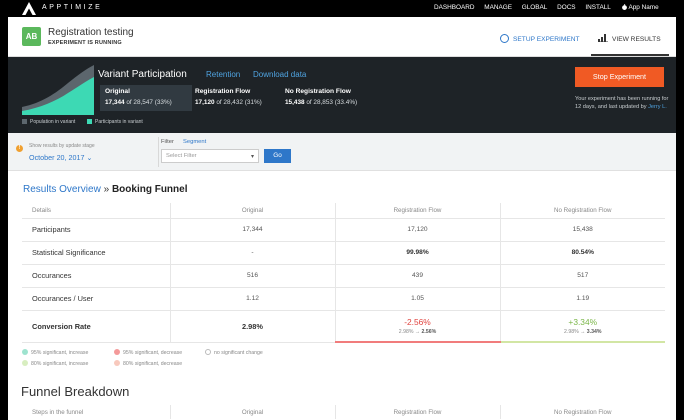 The image size is (684, 420). I want to click on app-name: App Name, so click(643, 7).